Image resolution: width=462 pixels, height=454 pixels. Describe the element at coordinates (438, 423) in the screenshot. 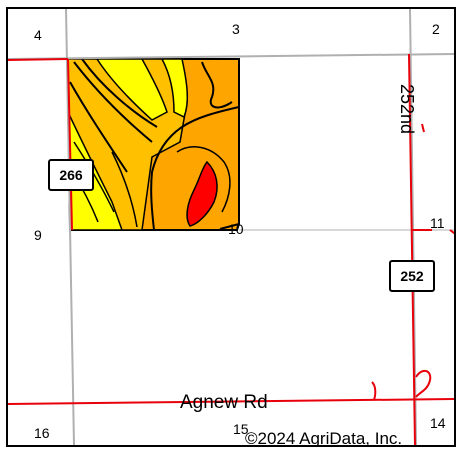

I see `section-number-14: 14` at that location.